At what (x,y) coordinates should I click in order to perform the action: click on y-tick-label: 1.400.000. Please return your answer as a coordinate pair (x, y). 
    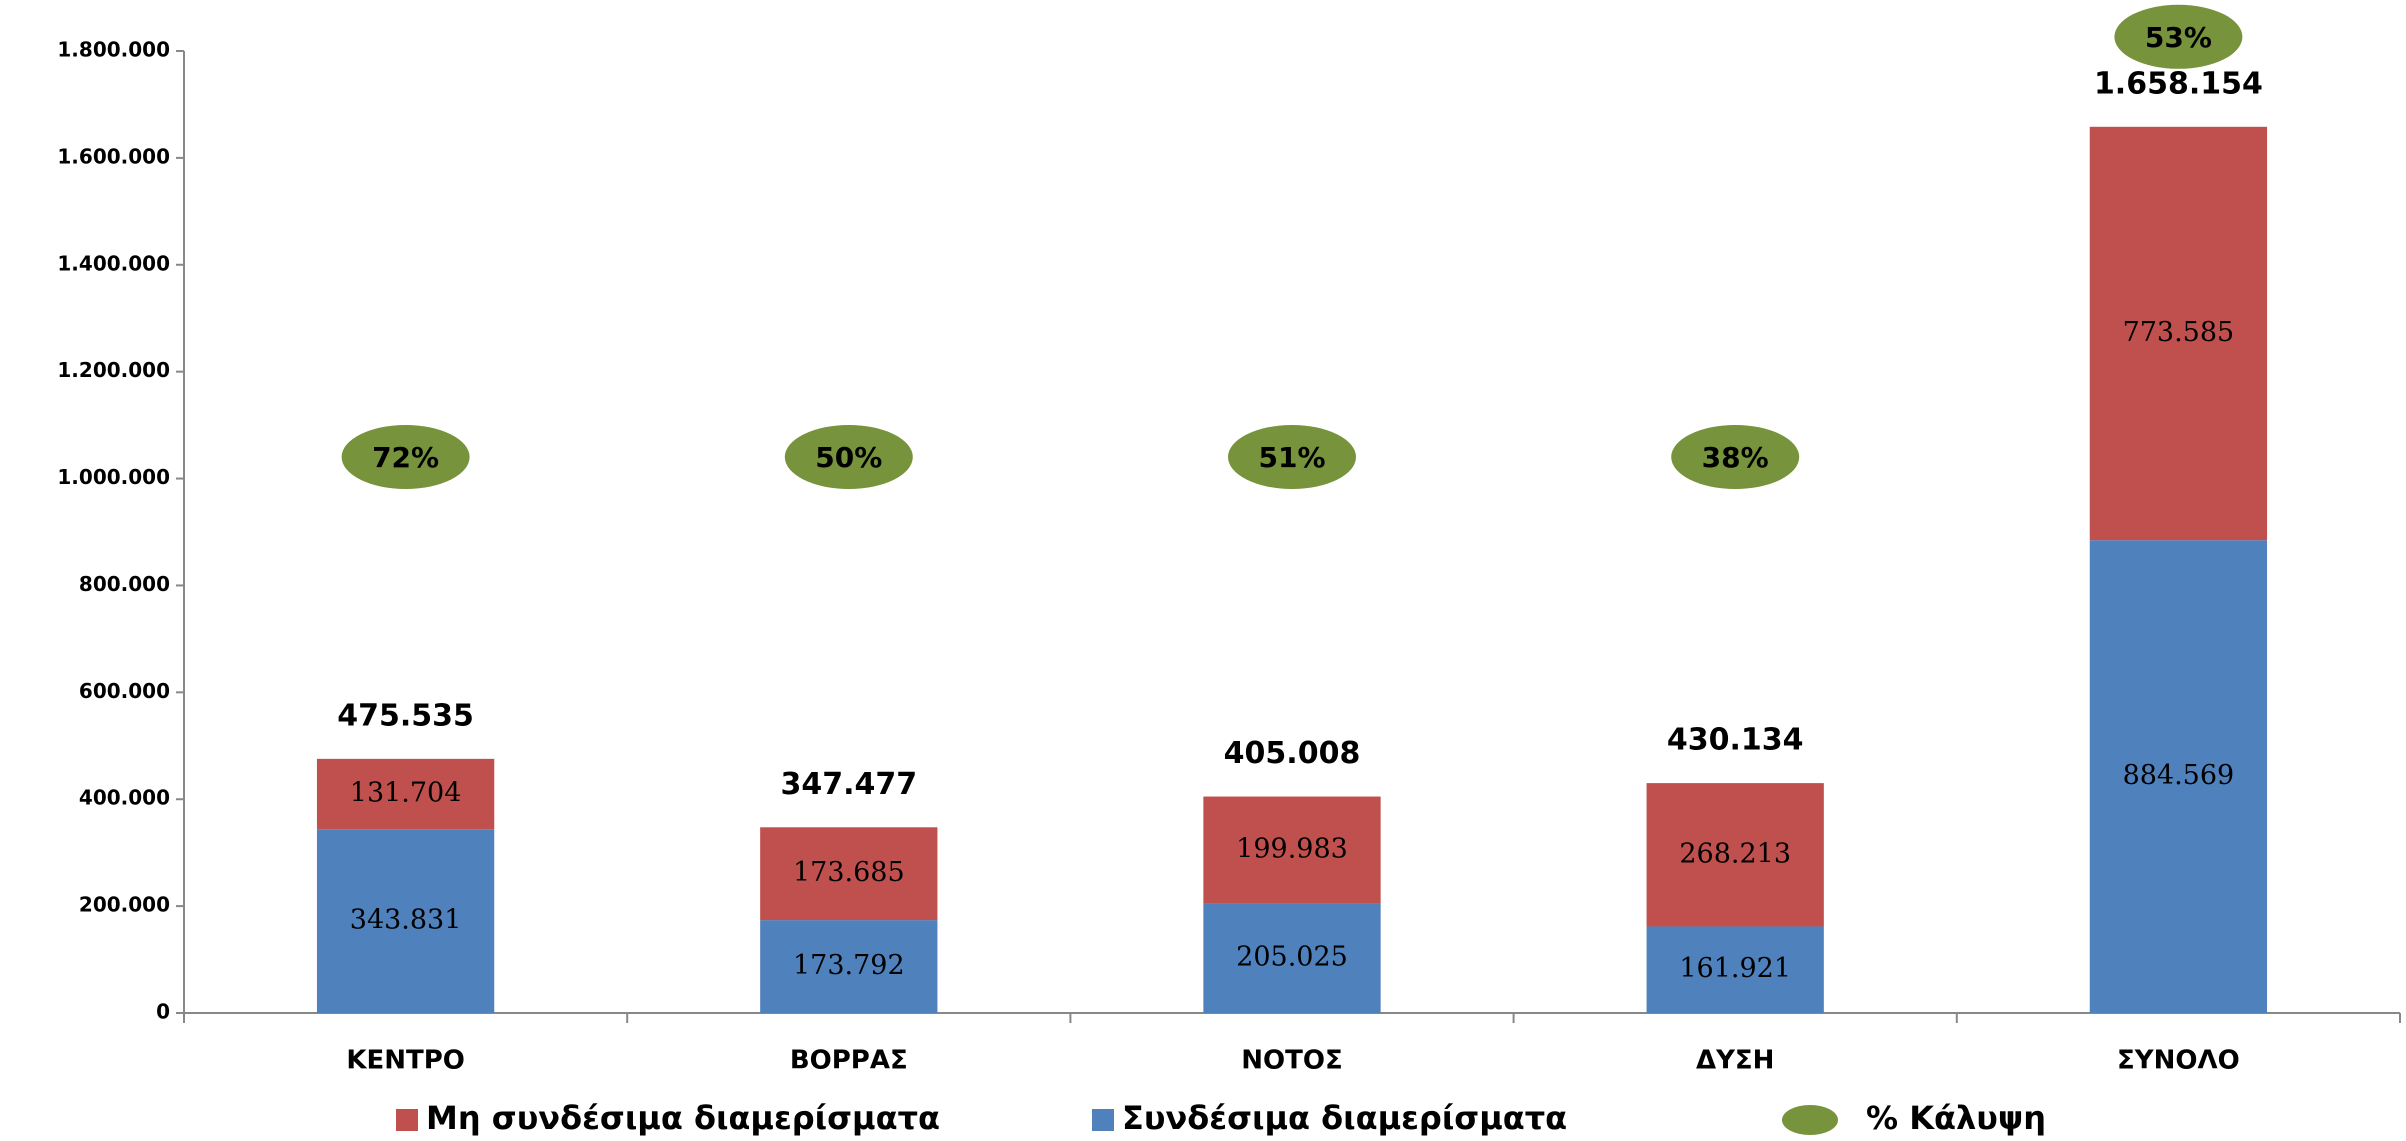
    Looking at the image, I should click on (113, 263).